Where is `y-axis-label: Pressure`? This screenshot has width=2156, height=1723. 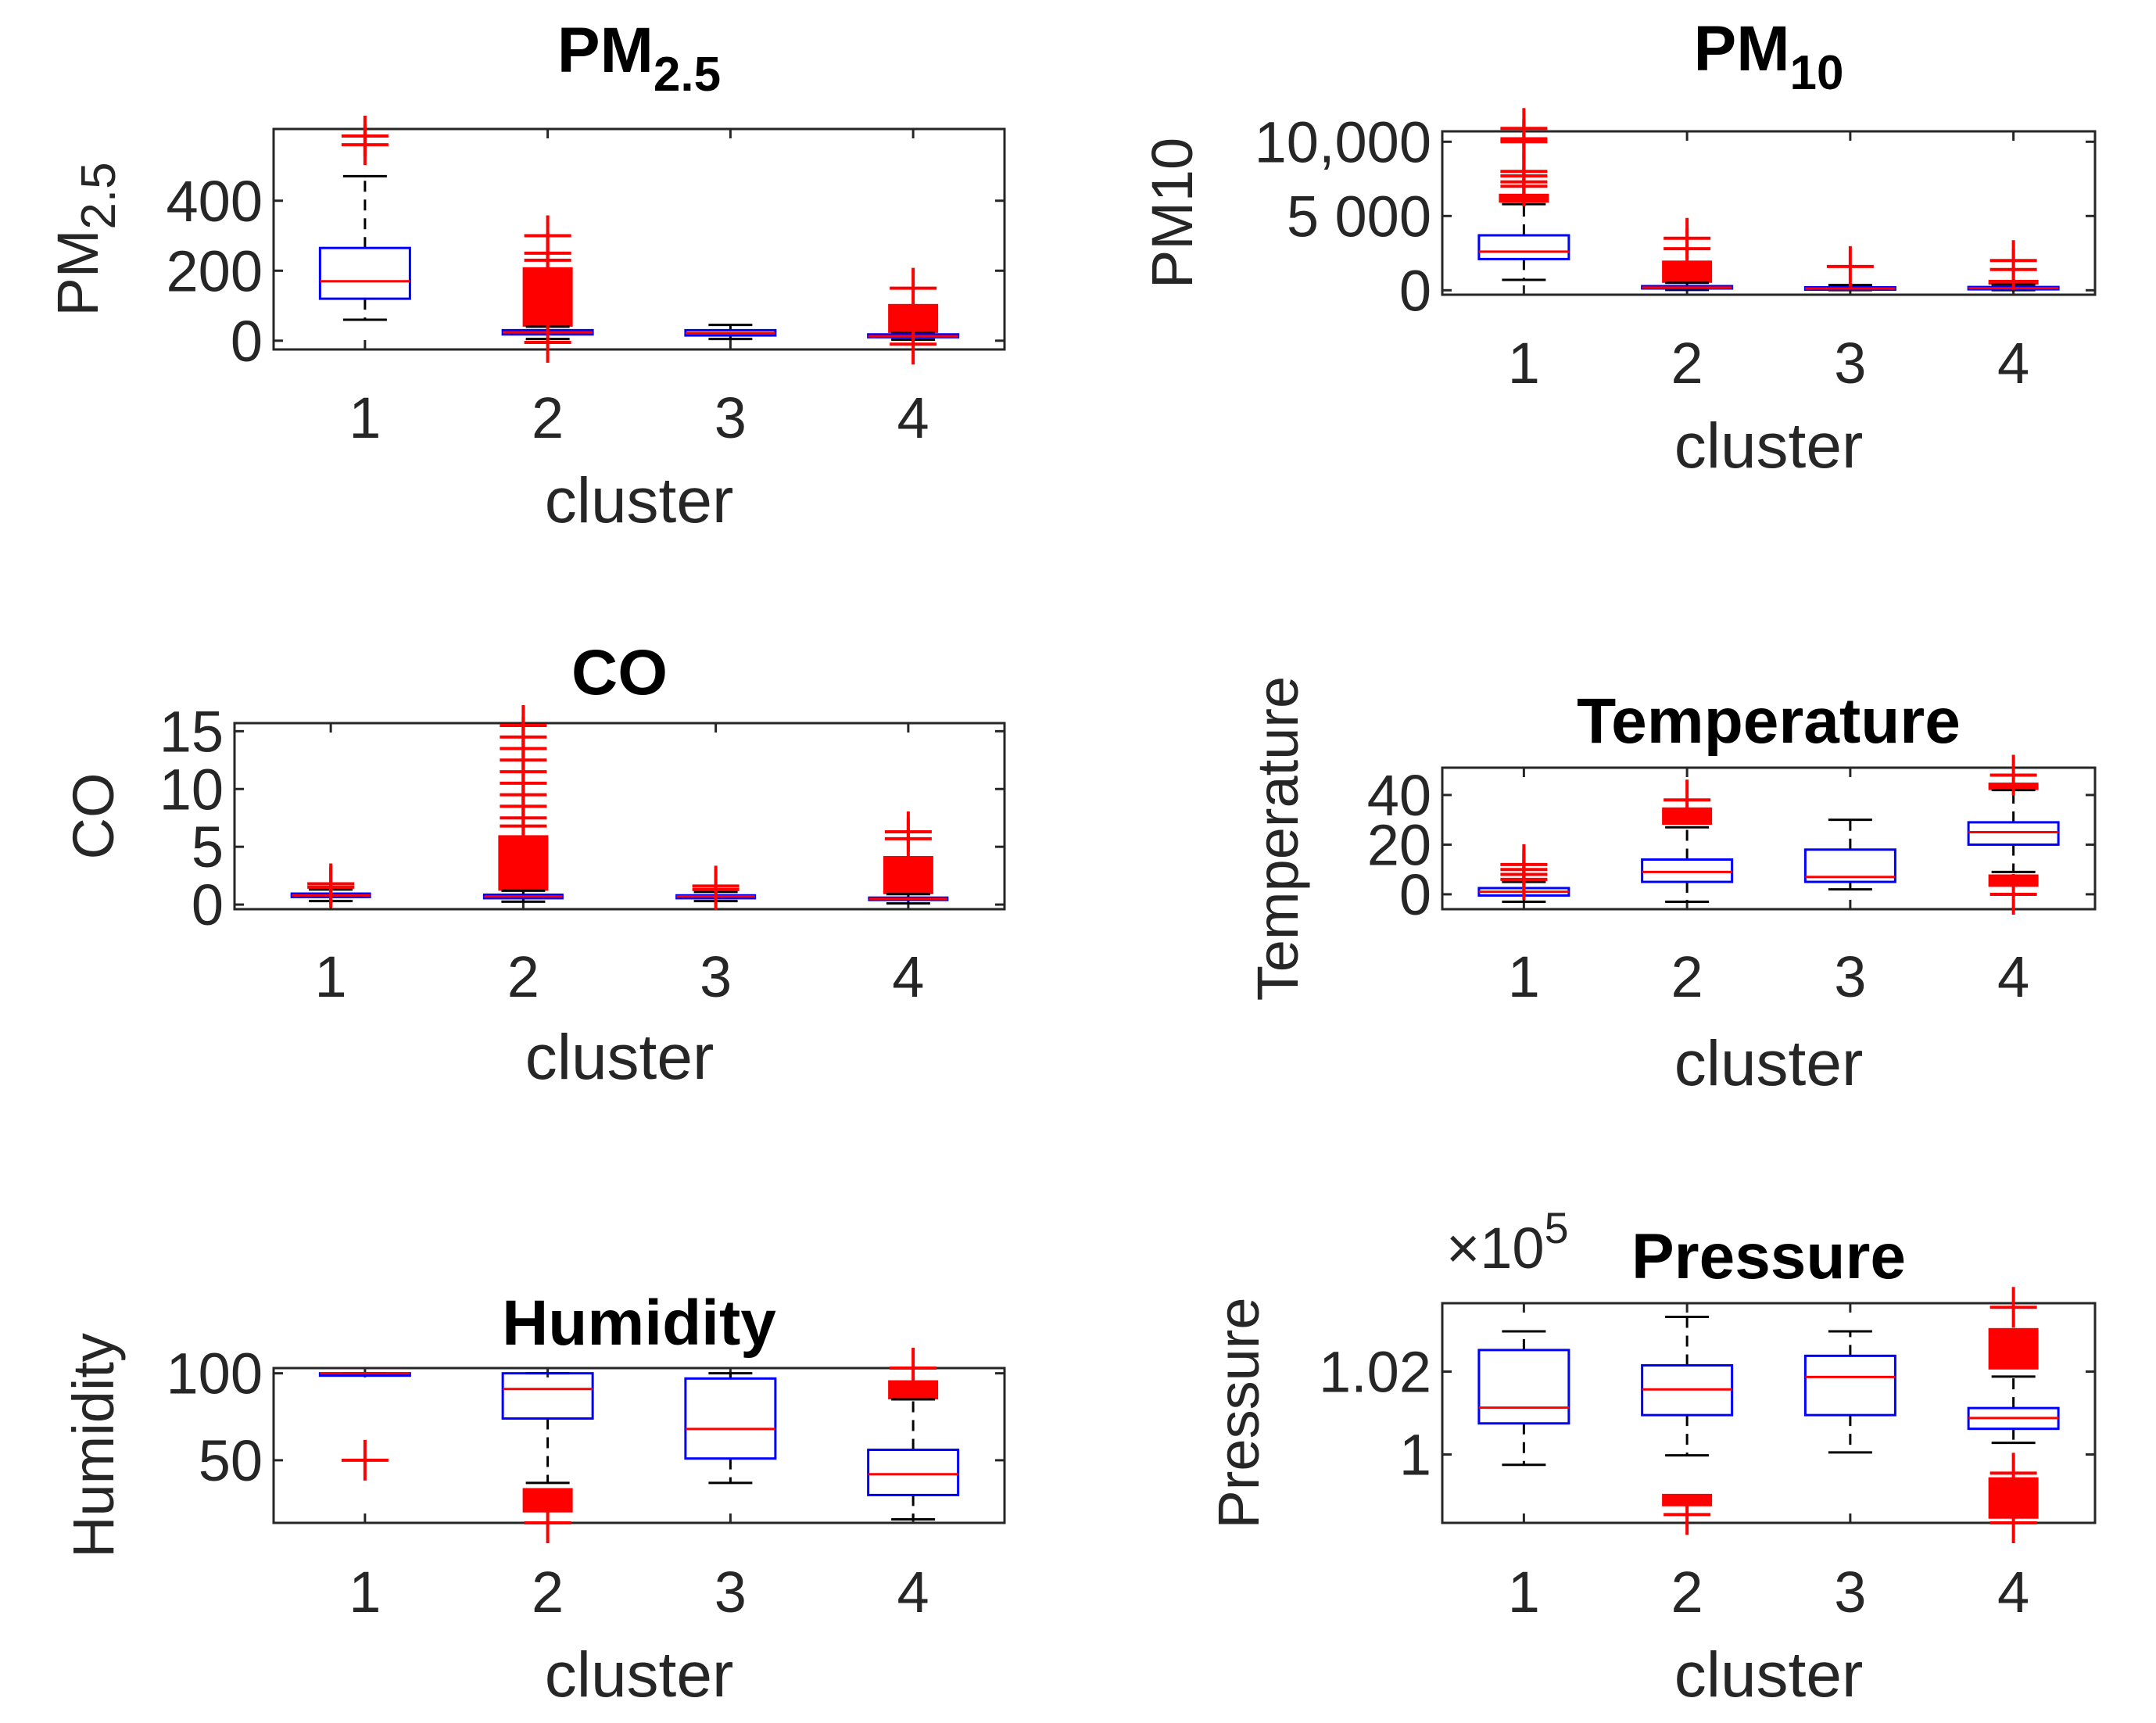 y-axis-label: Pressure is located at coordinates (1238, 1413).